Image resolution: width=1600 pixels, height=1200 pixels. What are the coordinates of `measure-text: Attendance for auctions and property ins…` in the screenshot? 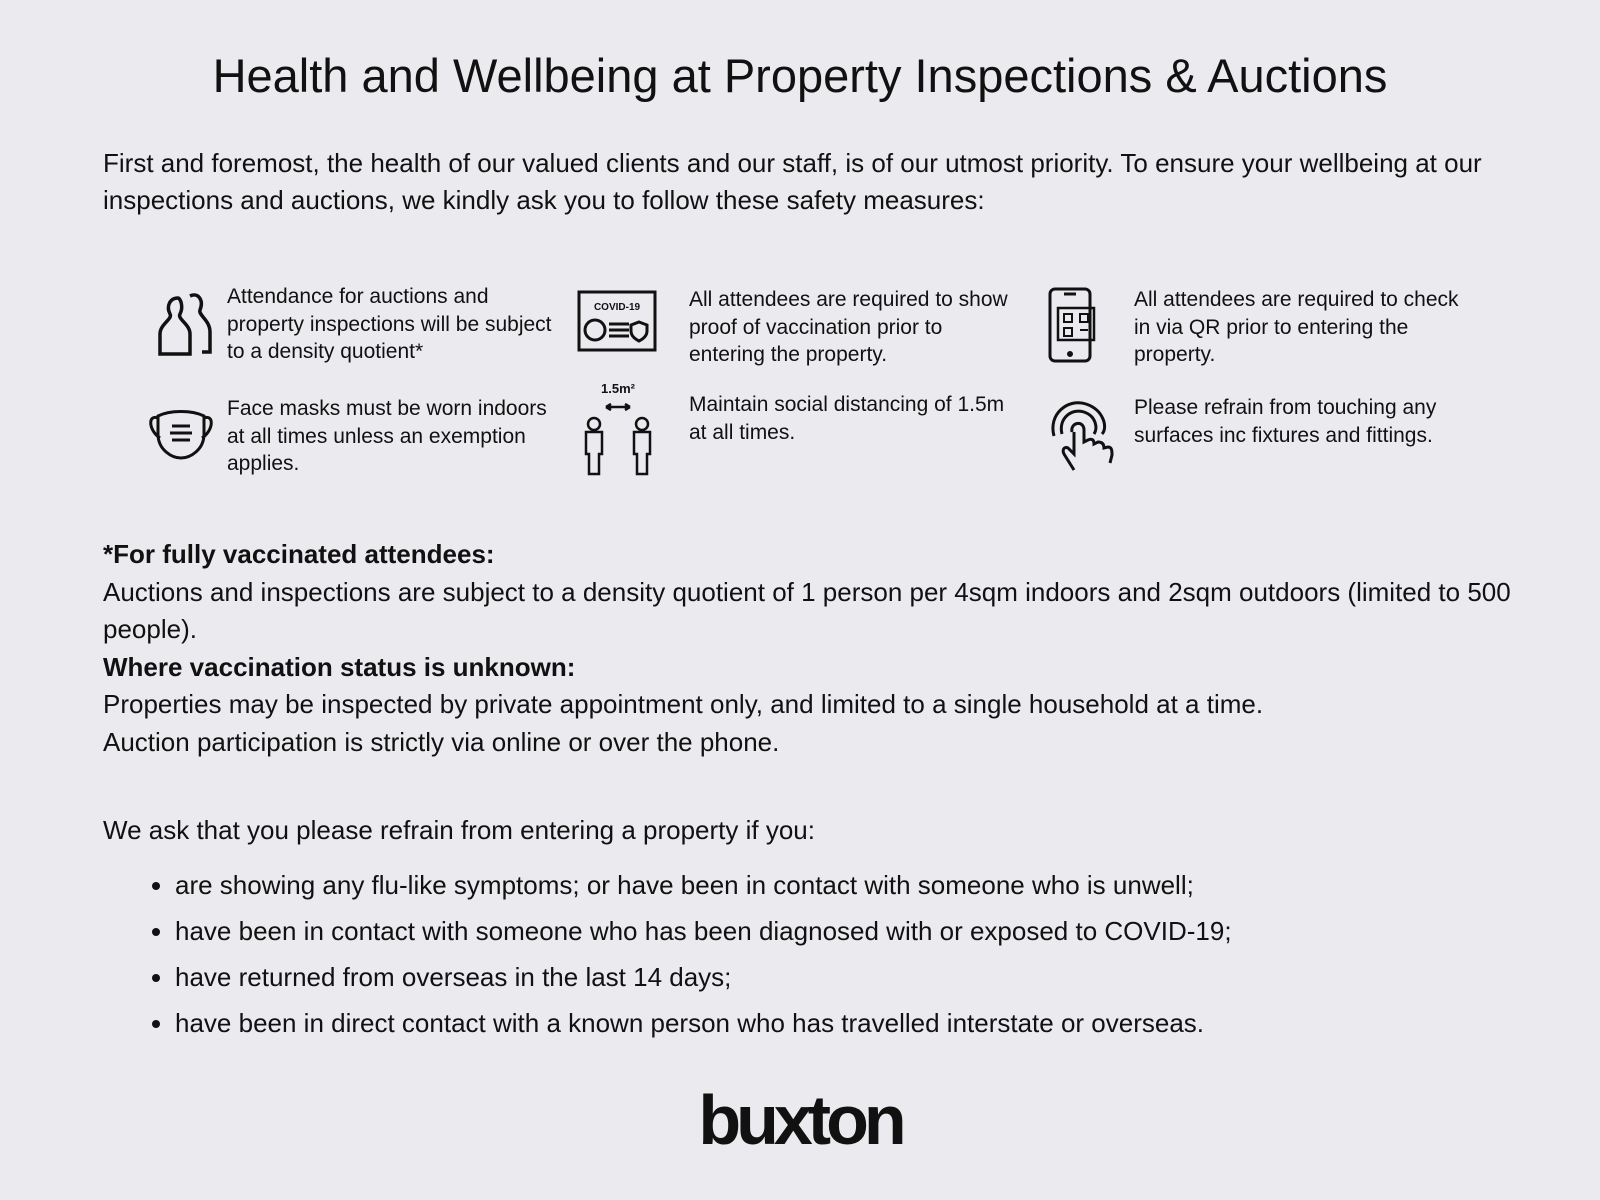 It's located at (389, 324).